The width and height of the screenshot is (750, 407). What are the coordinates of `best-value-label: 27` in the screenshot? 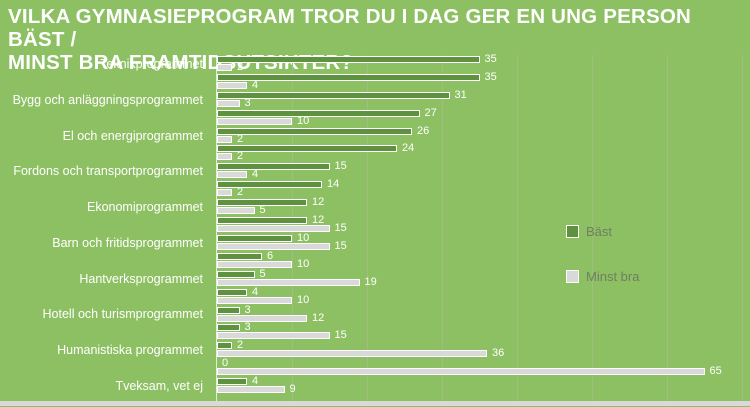 It's located at (430, 112).